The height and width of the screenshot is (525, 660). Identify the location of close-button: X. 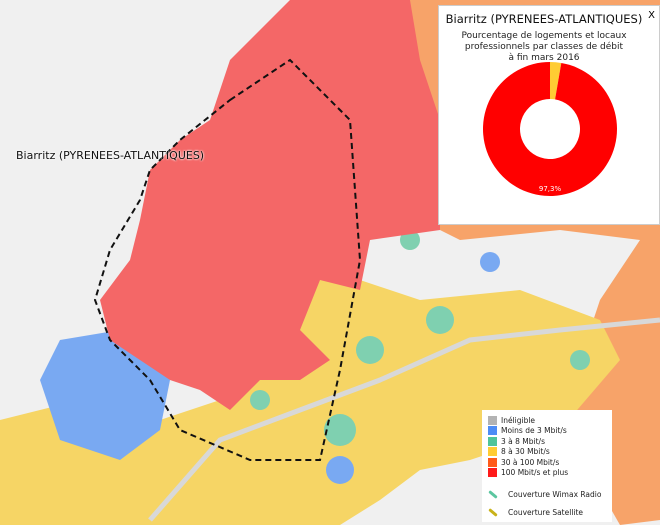
(651, 15).